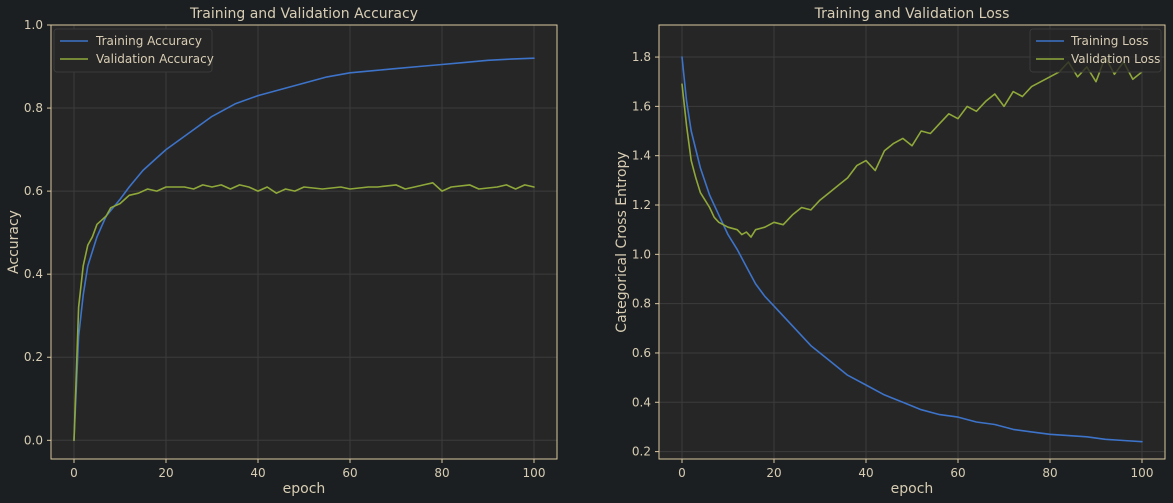 The height and width of the screenshot is (503, 1173). I want to click on loss-ytick-label-1: 0.4, so click(641, 402).